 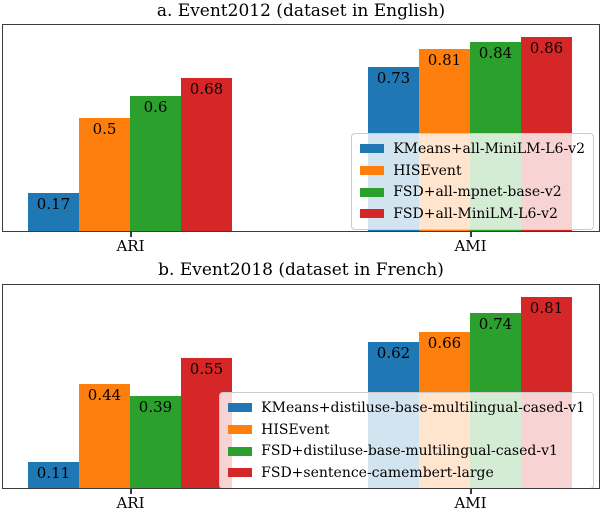 I want to click on bar-value-label: 0.44, so click(x=104, y=395).